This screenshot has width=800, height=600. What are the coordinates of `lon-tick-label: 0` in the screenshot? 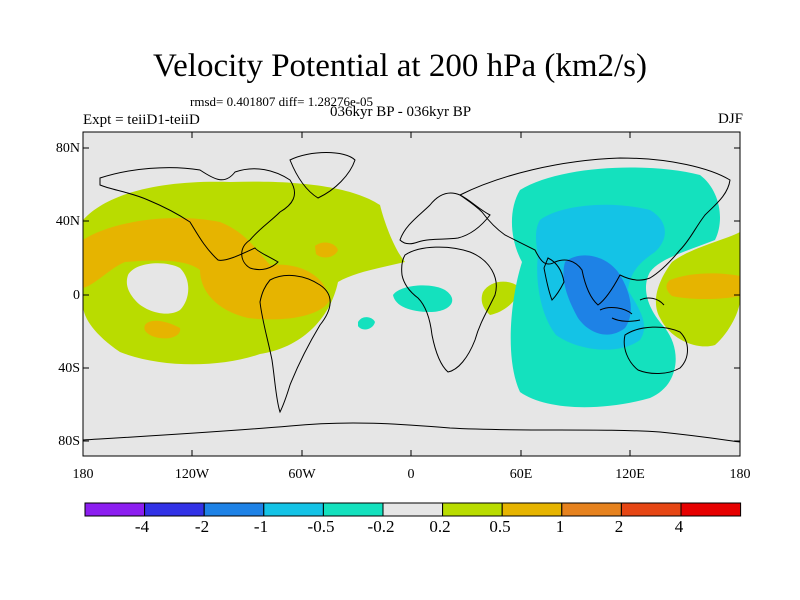 It's located at (411, 474).